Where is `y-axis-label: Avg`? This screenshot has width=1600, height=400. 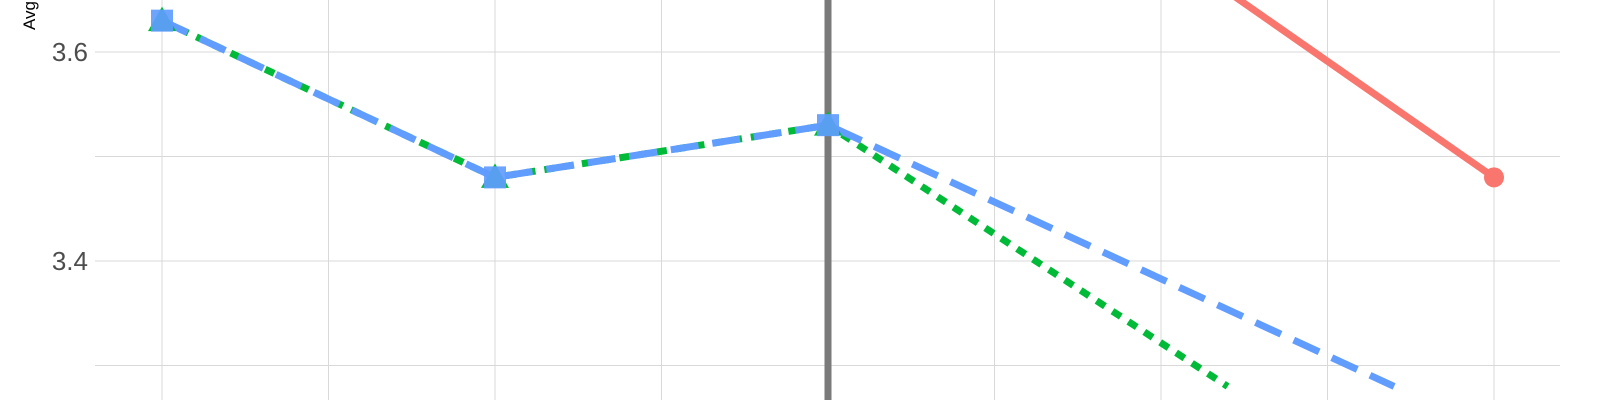
y-axis-label: Avg is located at coordinates (29, 15).